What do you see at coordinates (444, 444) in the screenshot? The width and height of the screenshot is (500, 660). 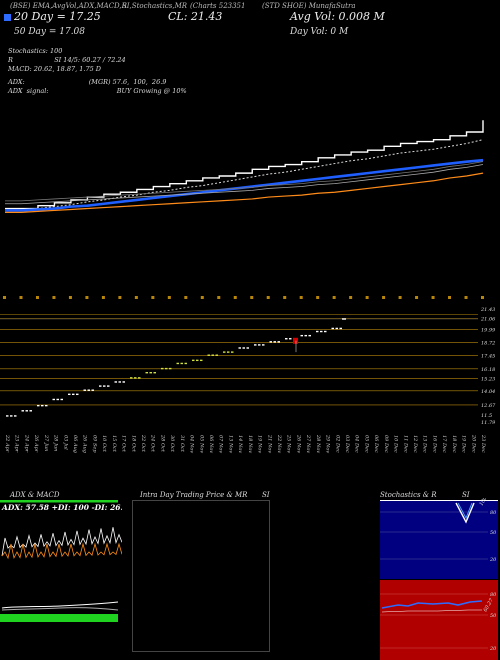 I see `sr-date-label: 17 Dec` at bounding box center [444, 444].